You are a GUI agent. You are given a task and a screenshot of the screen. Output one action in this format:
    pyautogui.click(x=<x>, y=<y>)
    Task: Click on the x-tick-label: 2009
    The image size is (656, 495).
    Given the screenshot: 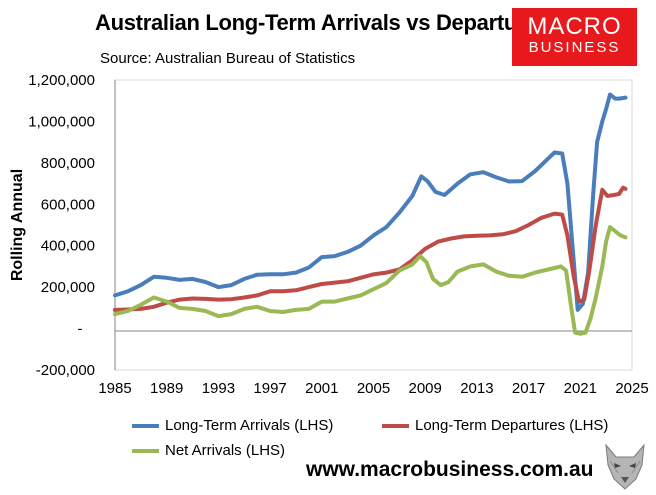 What is the action you would take?
    pyautogui.click(x=425, y=388)
    